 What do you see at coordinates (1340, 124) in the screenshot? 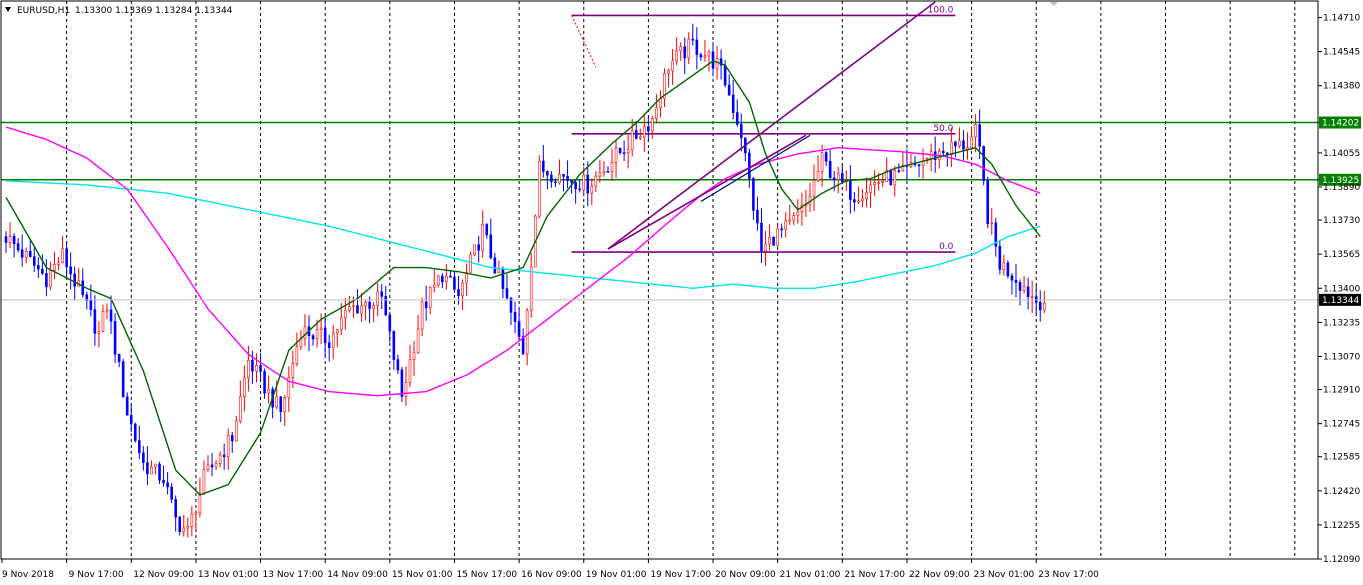
I see `price-tag-label: 1.14202` at bounding box center [1340, 124].